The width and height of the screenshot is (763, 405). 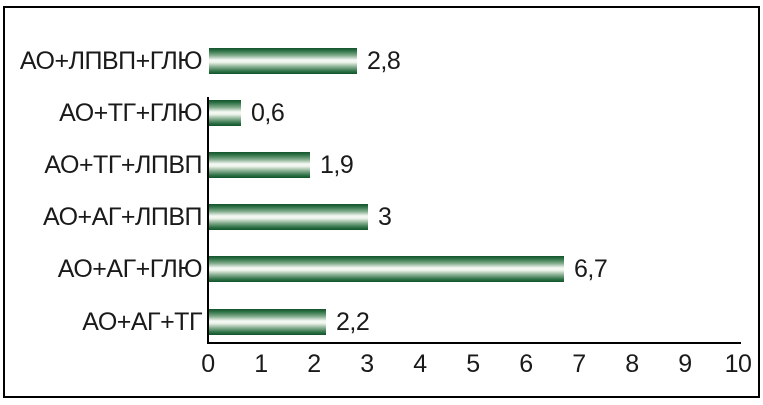 What do you see at coordinates (111, 61) in the screenshot?
I see `category-label: АО+ЛПВП+ГЛЮ` at bounding box center [111, 61].